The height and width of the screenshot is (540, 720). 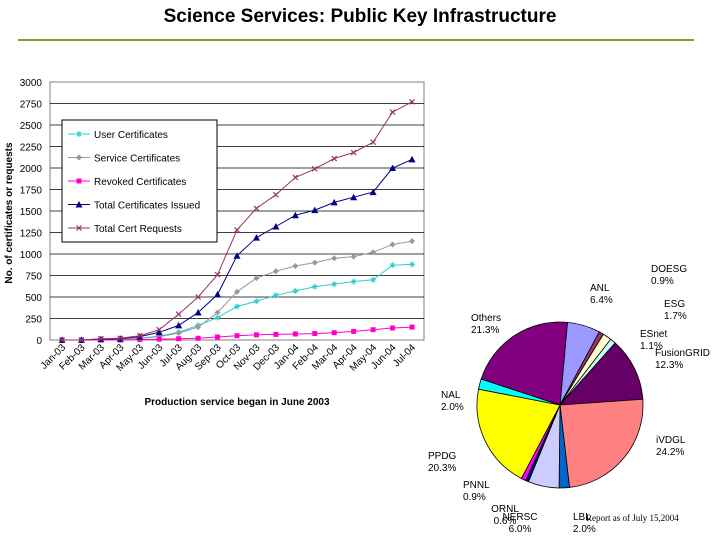 What do you see at coordinates (31, 105) in the screenshot?
I see `y-tick-label: 2750` at bounding box center [31, 105].